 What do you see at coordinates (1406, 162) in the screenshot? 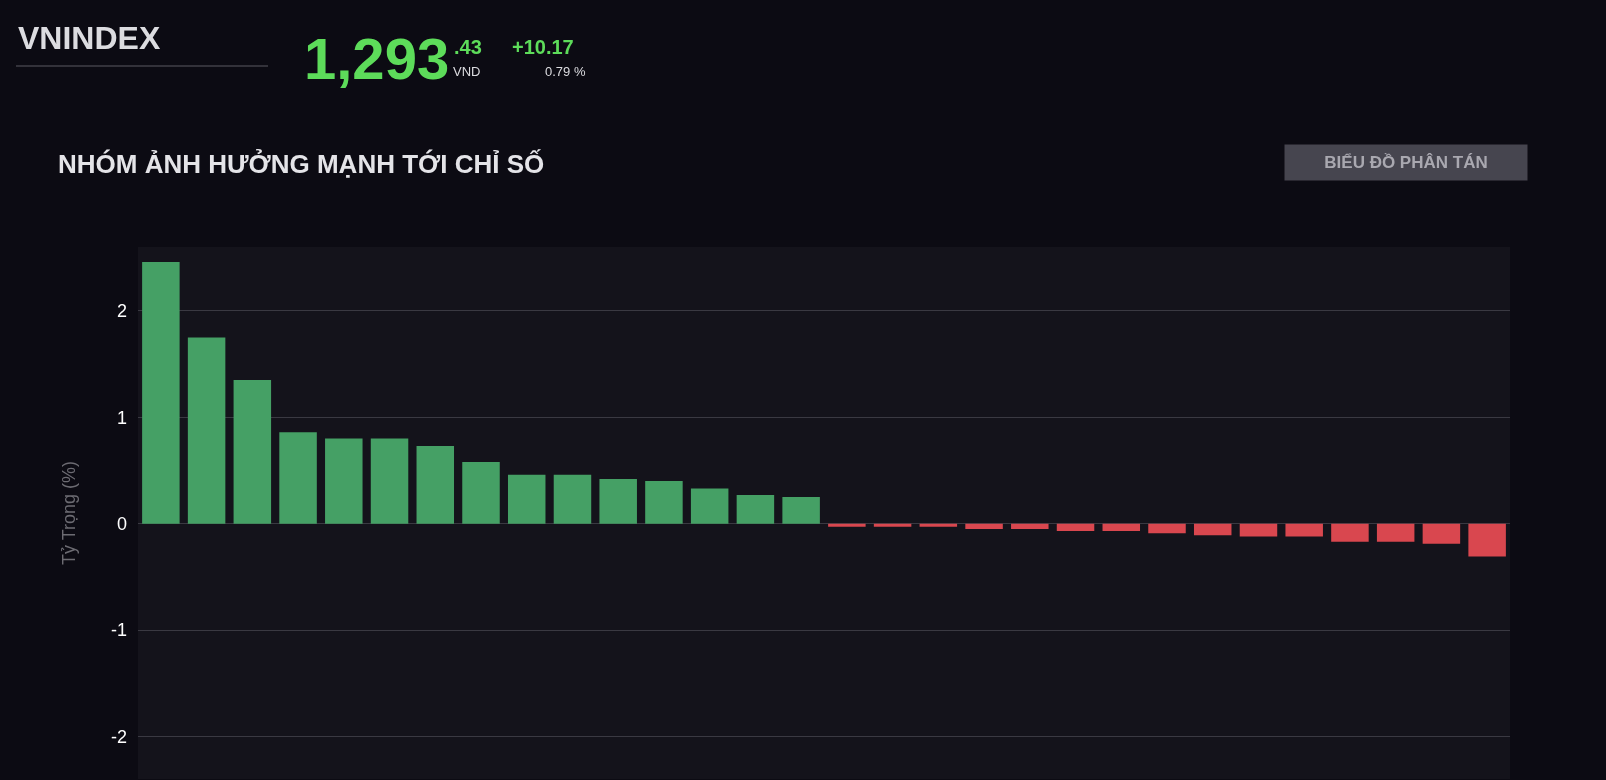
I see `text: BIỂU ĐỒ PHÂN TÁN` at bounding box center [1406, 162].